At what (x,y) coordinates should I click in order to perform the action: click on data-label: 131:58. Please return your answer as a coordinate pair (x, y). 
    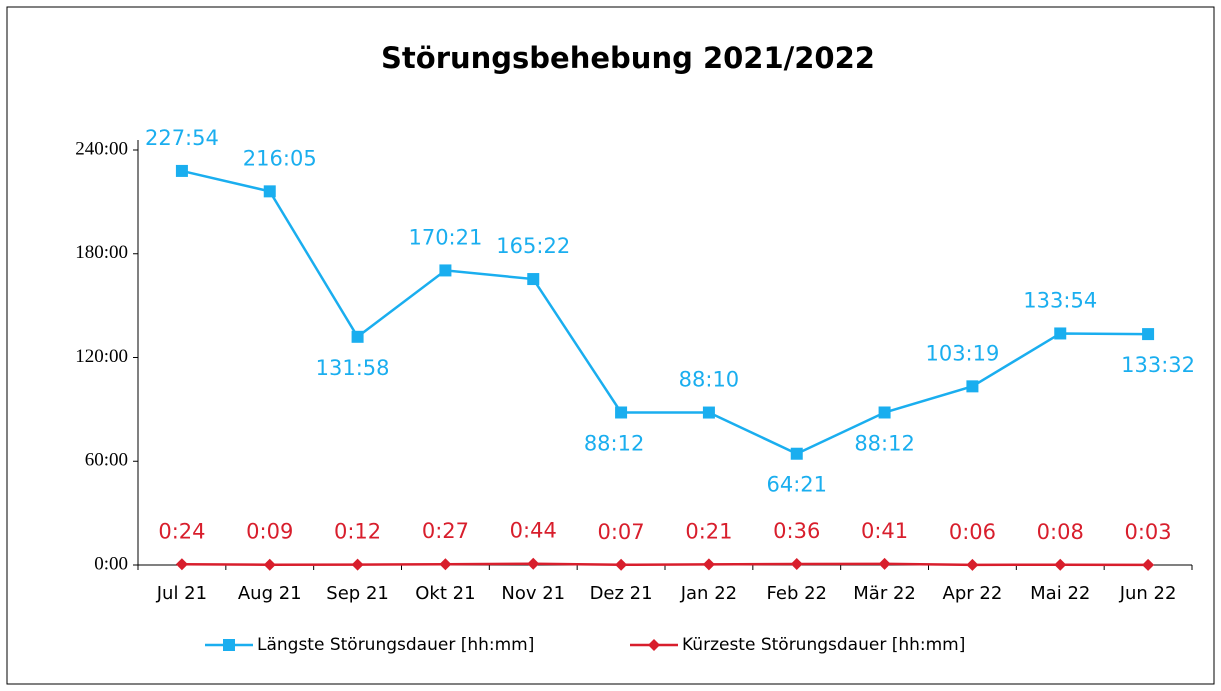
    Looking at the image, I should click on (353, 368).